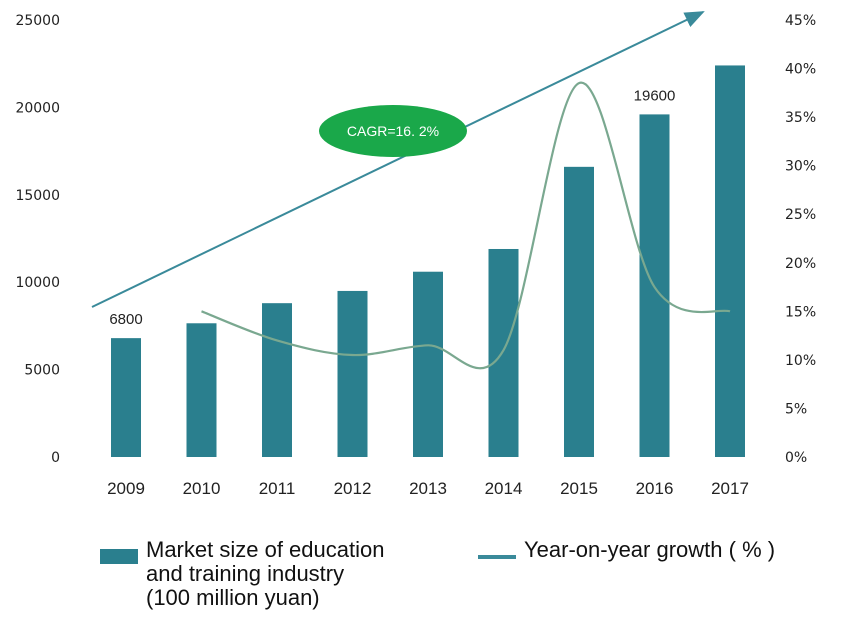 This screenshot has height=617, width=844. What do you see at coordinates (730, 488) in the screenshot?
I see `x-tick-label: 2017` at bounding box center [730, 488].